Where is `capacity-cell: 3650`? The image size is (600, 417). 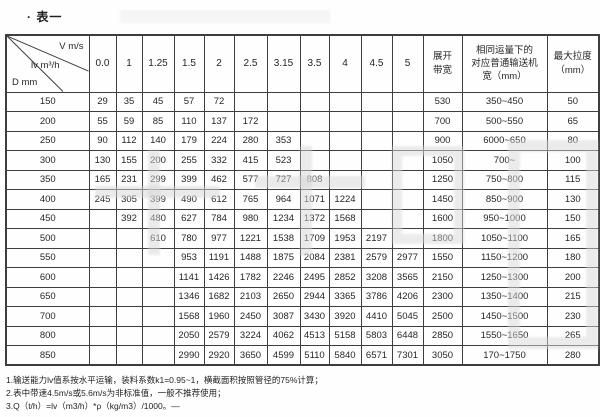
capacity-cell: 3650 is located at coordinates (250, 355).